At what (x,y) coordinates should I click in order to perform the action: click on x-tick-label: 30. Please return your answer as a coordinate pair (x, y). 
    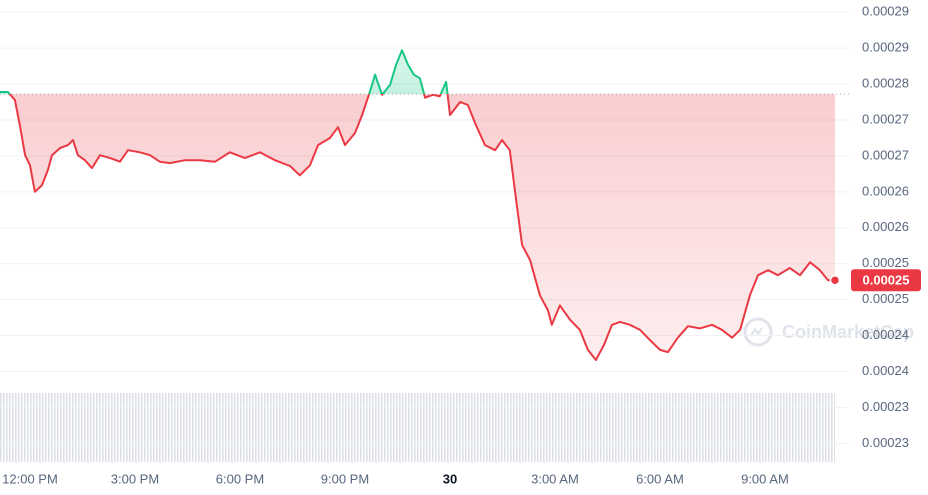
    Looking at the image, I should click on (450, 478).